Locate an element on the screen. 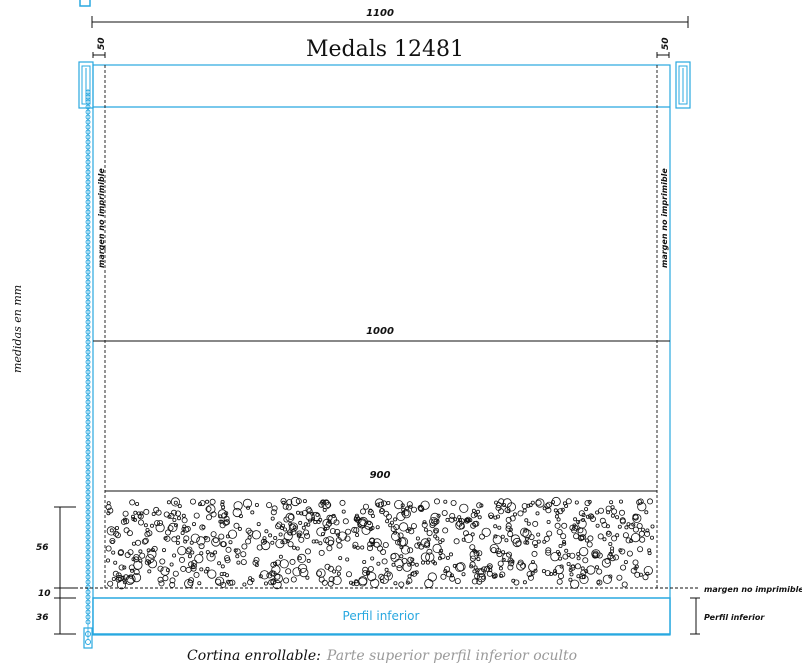 Image resolution: width=802 pixels, height=672 pixels. dimension-50-right-label: 50 is located at coordinates (666, 43).